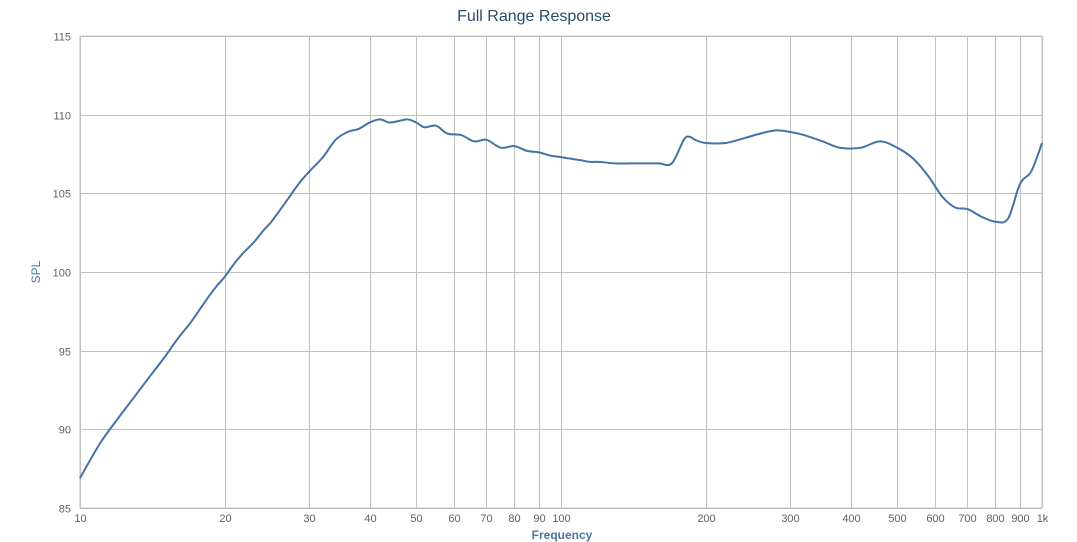  Describe the element at coordinates (62, 38) in the screenshot. I see `y-tick-label: 115` at that location.